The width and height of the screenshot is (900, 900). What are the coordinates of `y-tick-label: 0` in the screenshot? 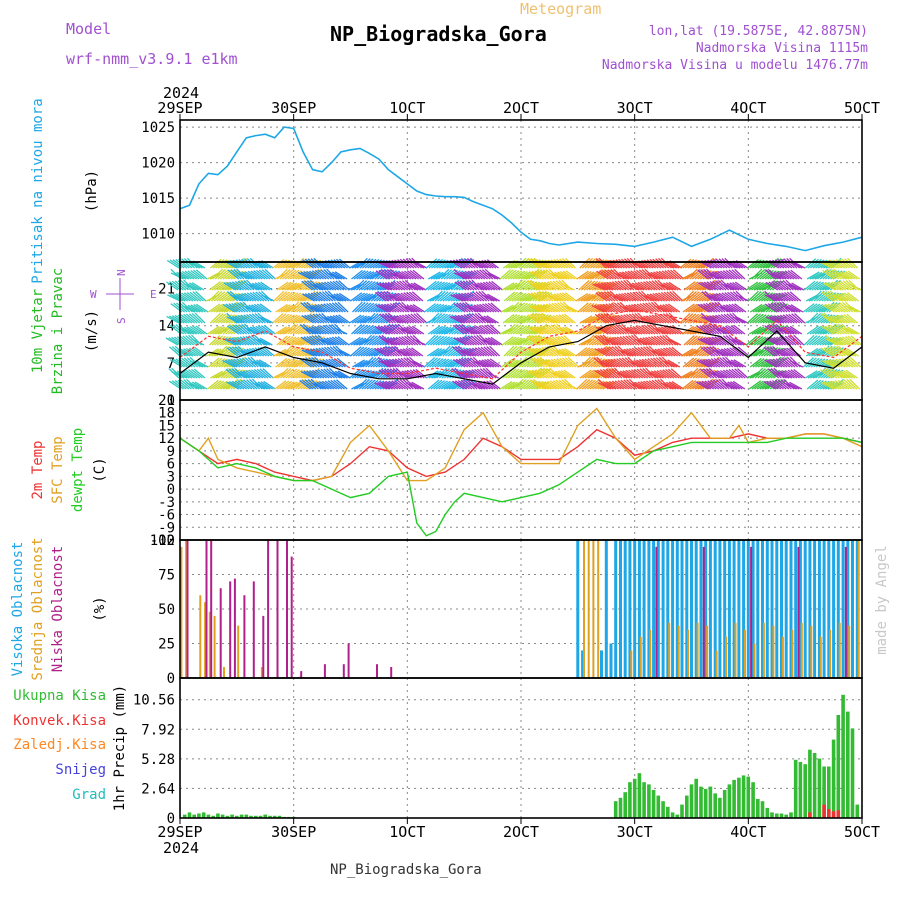 It's located at (171, 490).